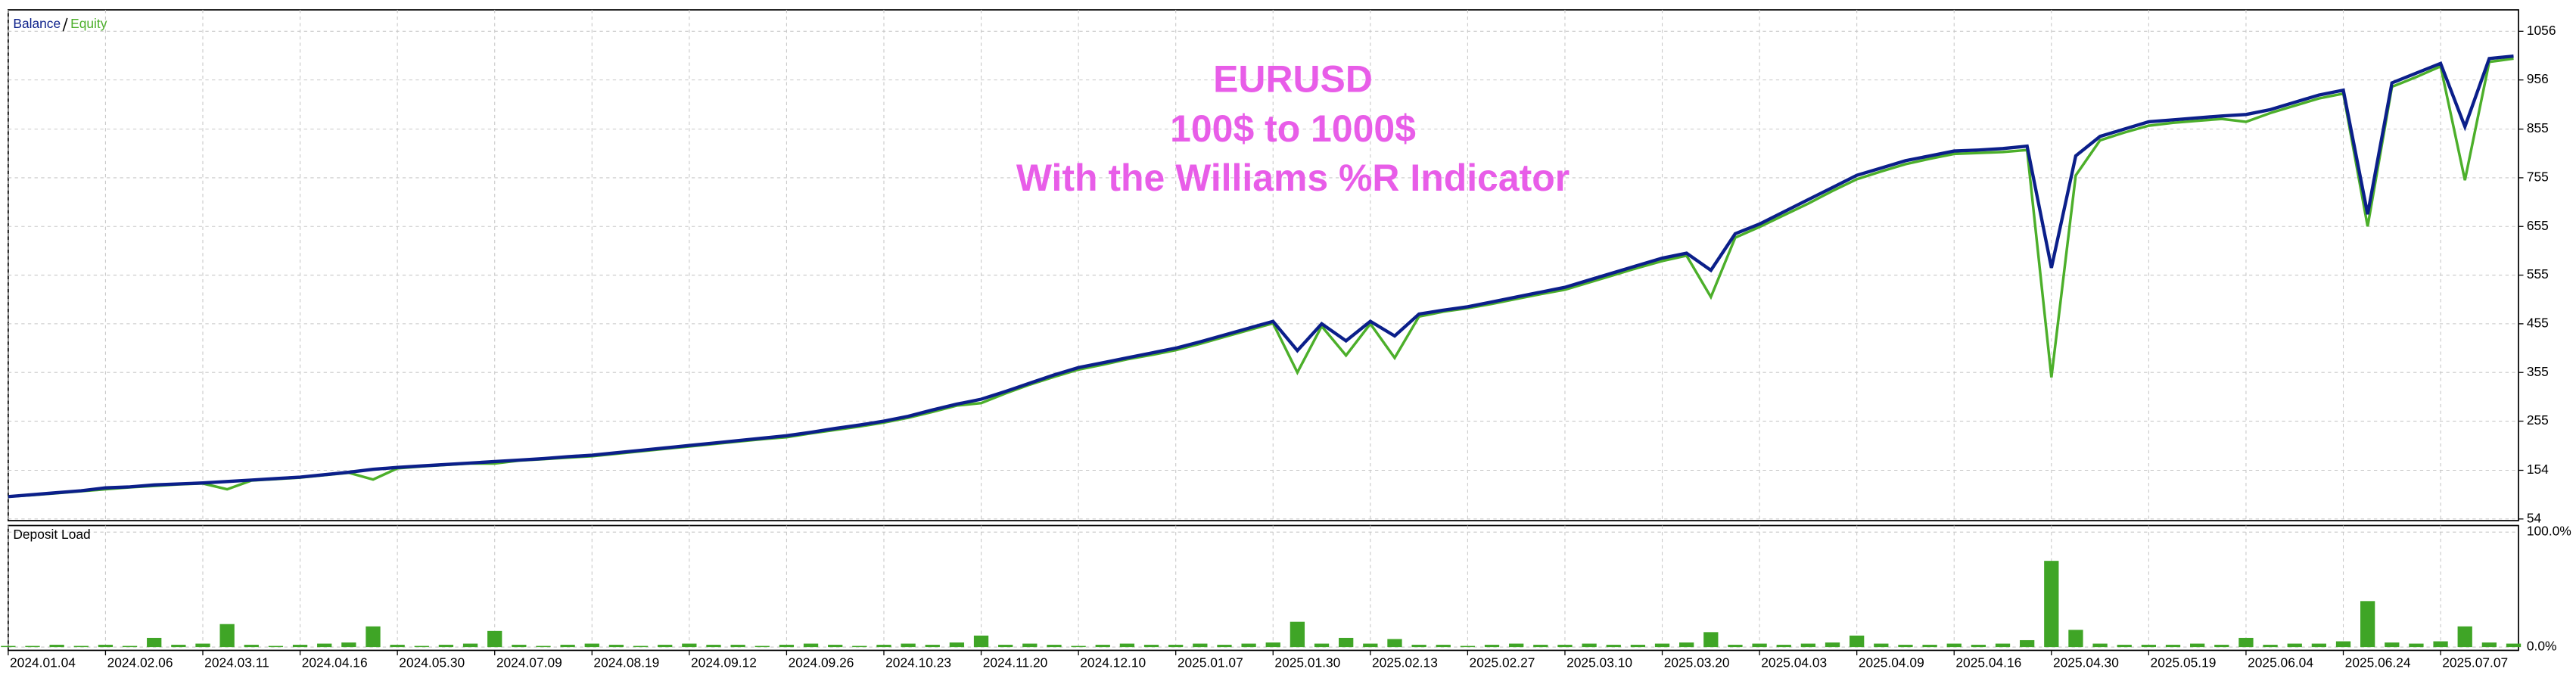  What do you see at coordinates (2538, 127) in the screenshot?
I see `y-tick-label: 855` at bounding box center [2538, 127].